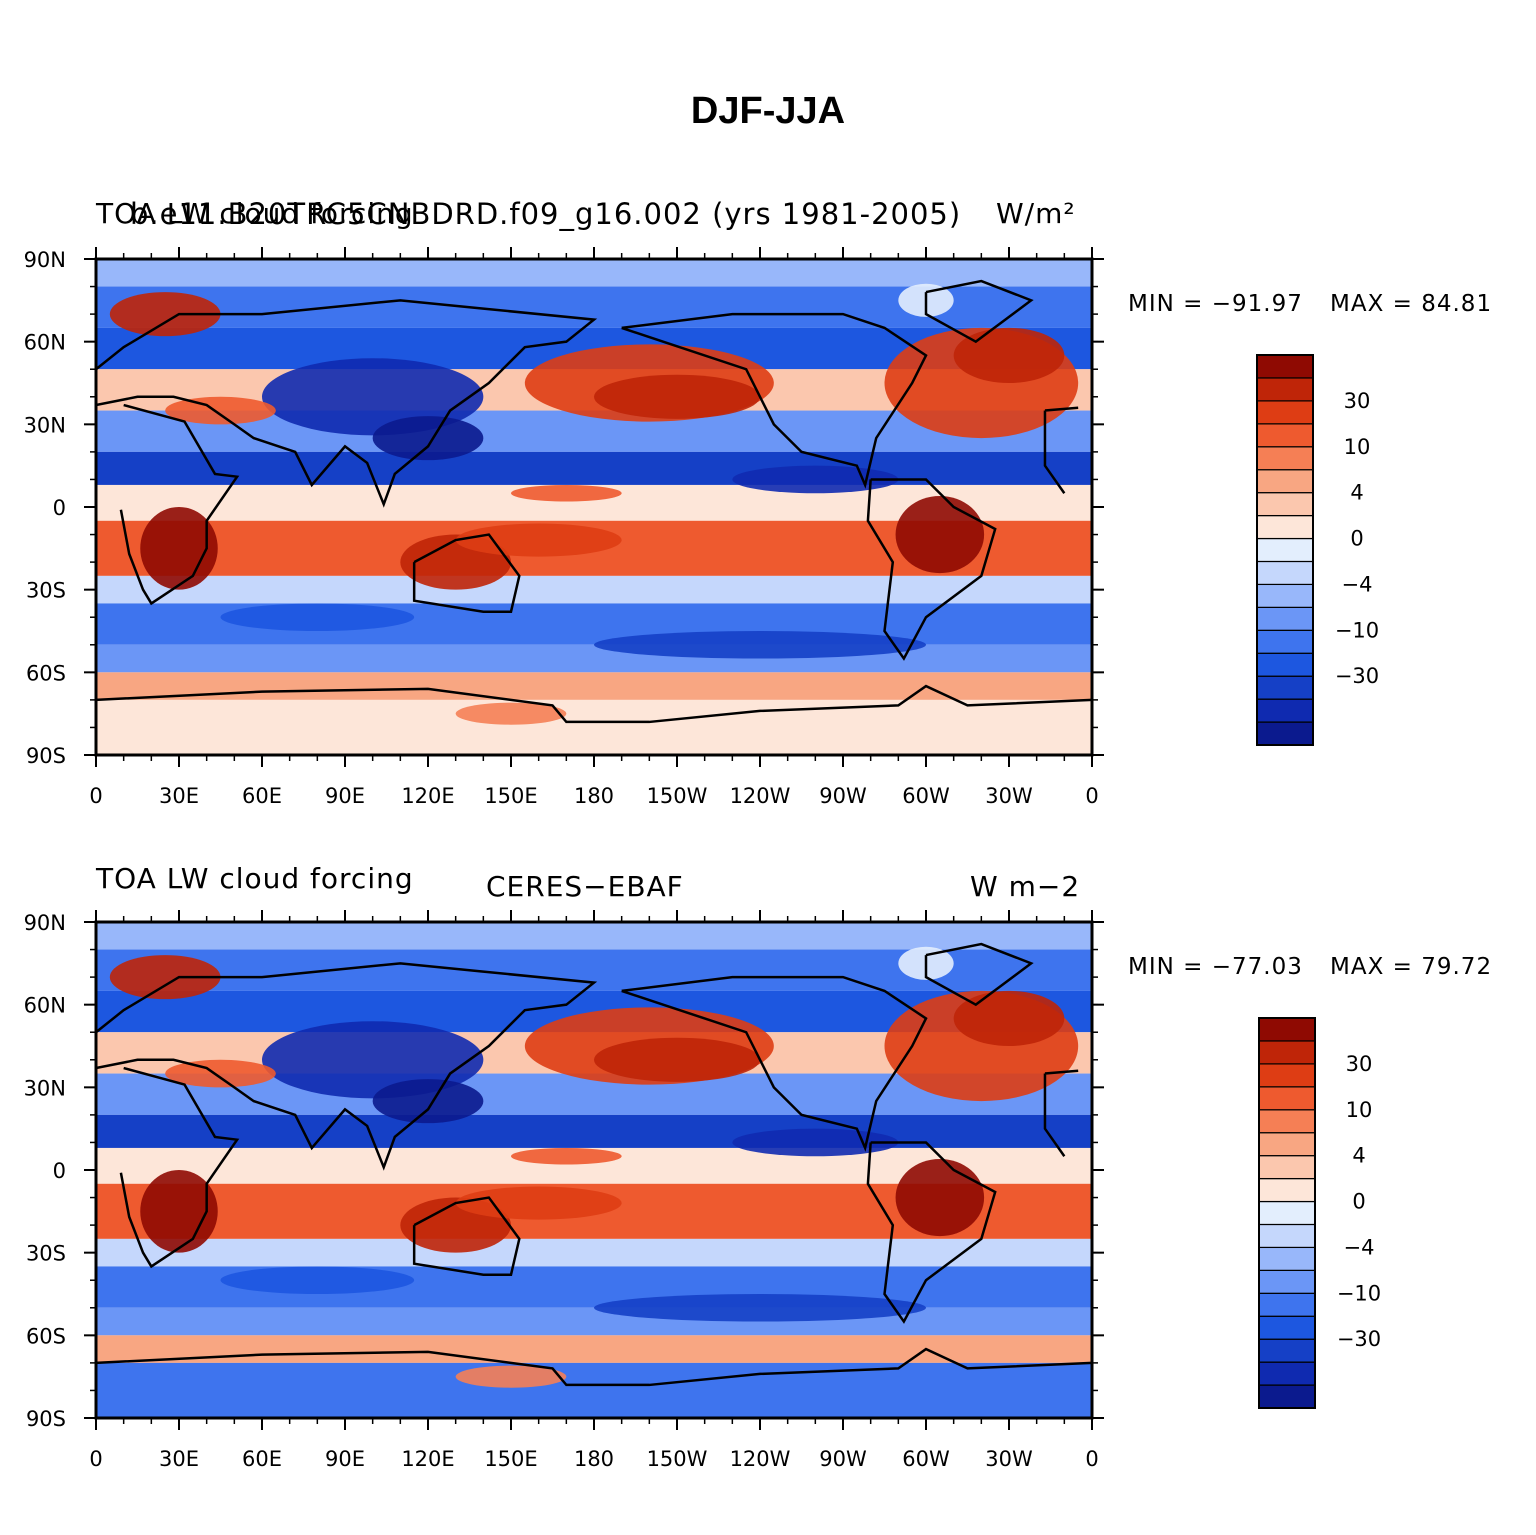 This screenshot has height=1535, width=1536. Describe the element at coordinates (45, 1088) in the screenshot. I see `y-tick-label: 30N` at that location.